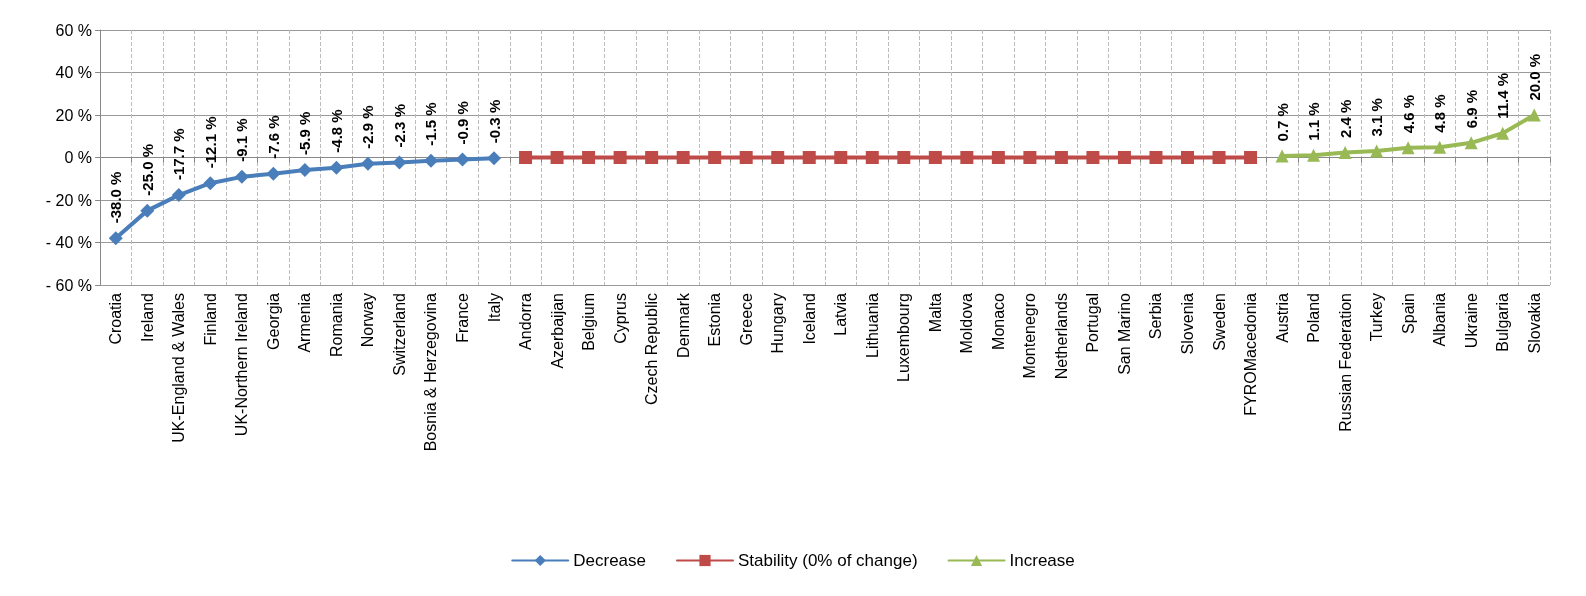 Image resolution: width=1586 pixels, height=596 pixels. What do you see at coordinates (1408, 313) in the screenshot?
I see `x-tick-label: Spain` at bounding box center [1408, 313].